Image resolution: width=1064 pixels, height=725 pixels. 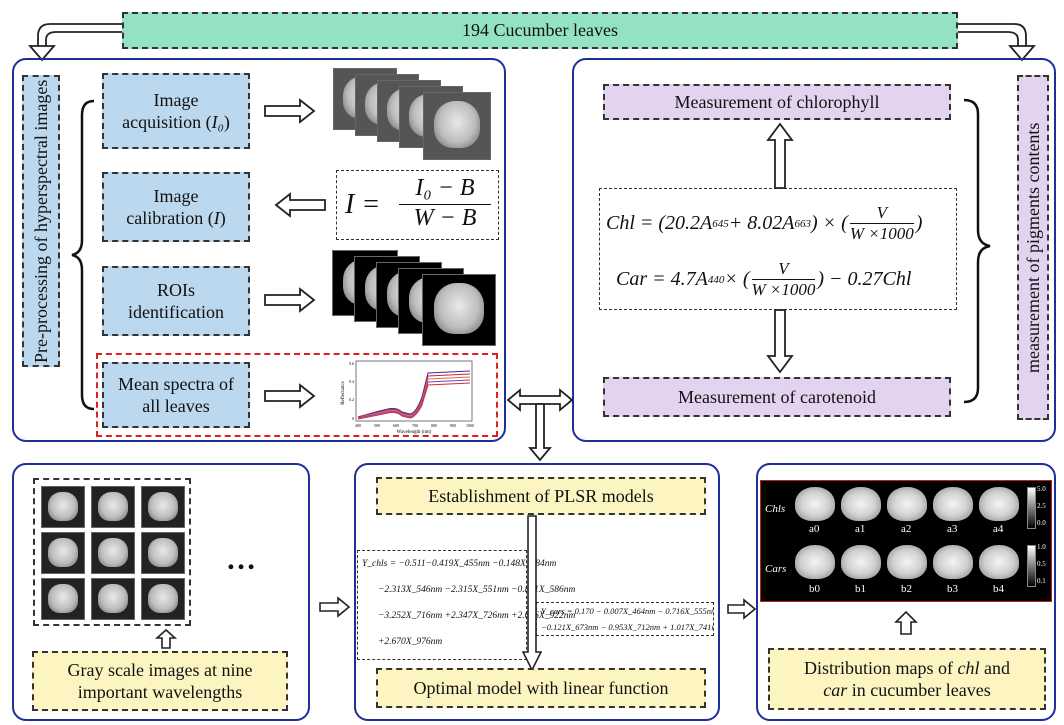 I want to click on map-label: a2, so click(x=906, y=529).